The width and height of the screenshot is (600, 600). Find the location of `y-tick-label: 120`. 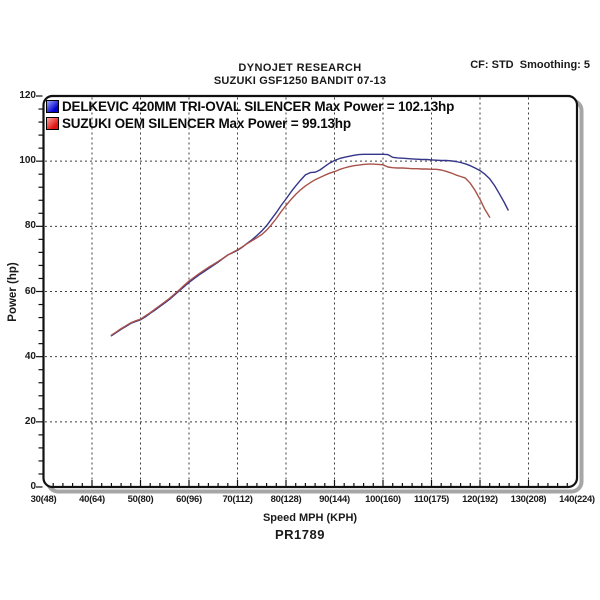

y-tick-label: 120 is located at coordinates (27, 95).